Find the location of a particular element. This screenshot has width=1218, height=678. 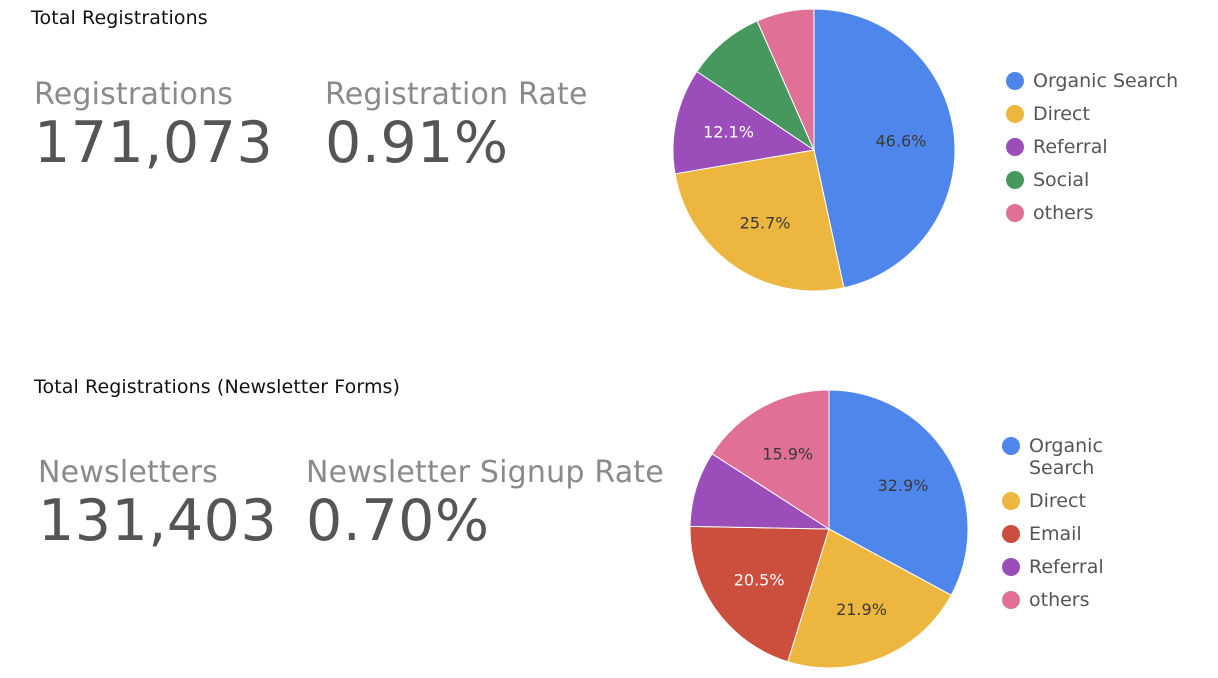

kpi-label: Newsletters is located at coordinates (128, 472).